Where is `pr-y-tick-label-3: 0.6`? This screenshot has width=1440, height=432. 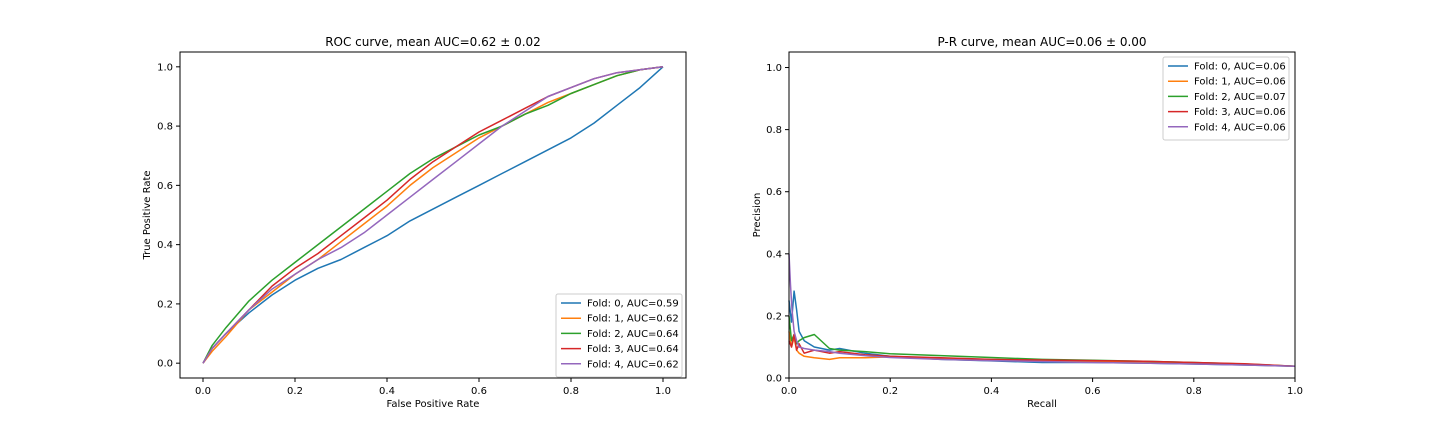 pr-y-tick-label-3: 0.6 is located at coordinates (774, 192).